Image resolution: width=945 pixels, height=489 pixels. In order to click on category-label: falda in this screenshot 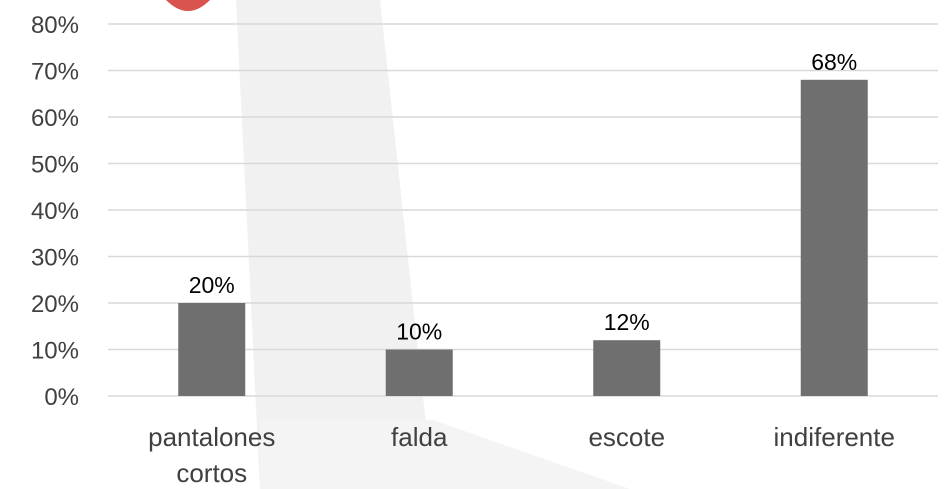, I will do `click(419, 437)`.